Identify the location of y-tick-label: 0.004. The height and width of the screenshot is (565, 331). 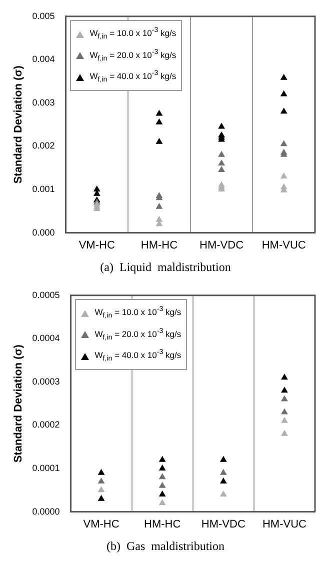
(43, 59).